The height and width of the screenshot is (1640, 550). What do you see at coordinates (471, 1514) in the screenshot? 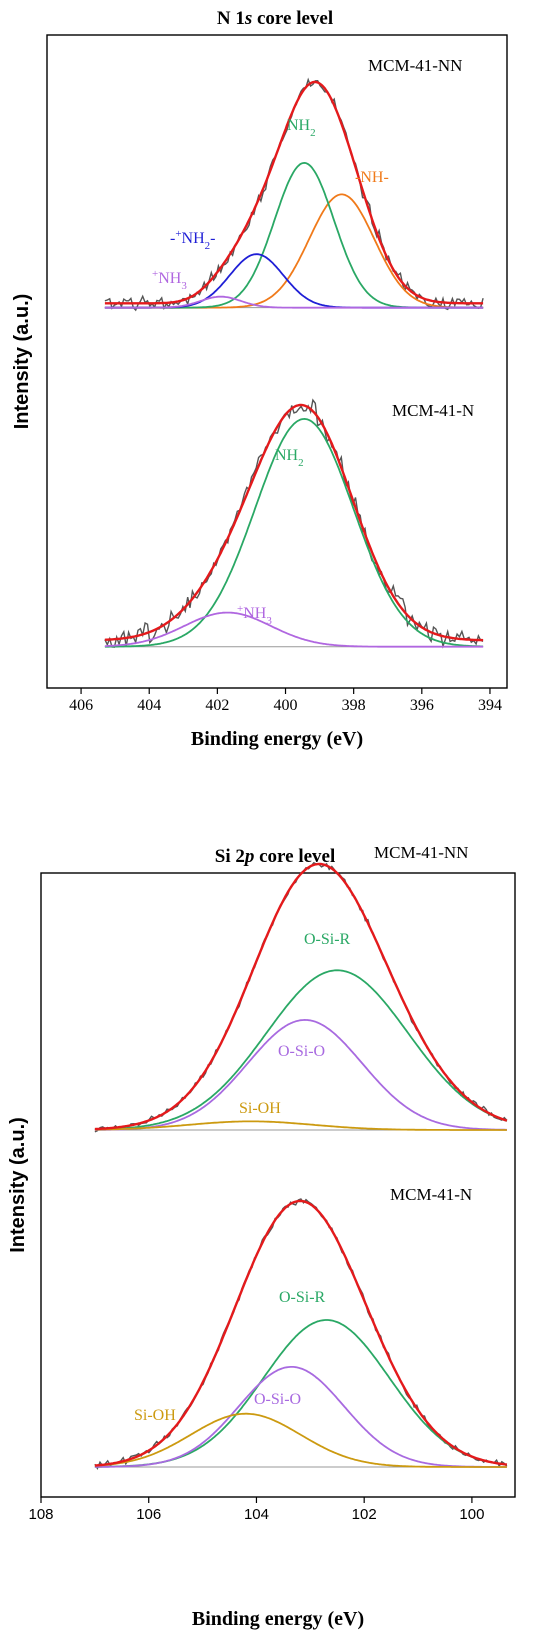
I see `x-tick-label: 100` at bounding box center [471, 1514].